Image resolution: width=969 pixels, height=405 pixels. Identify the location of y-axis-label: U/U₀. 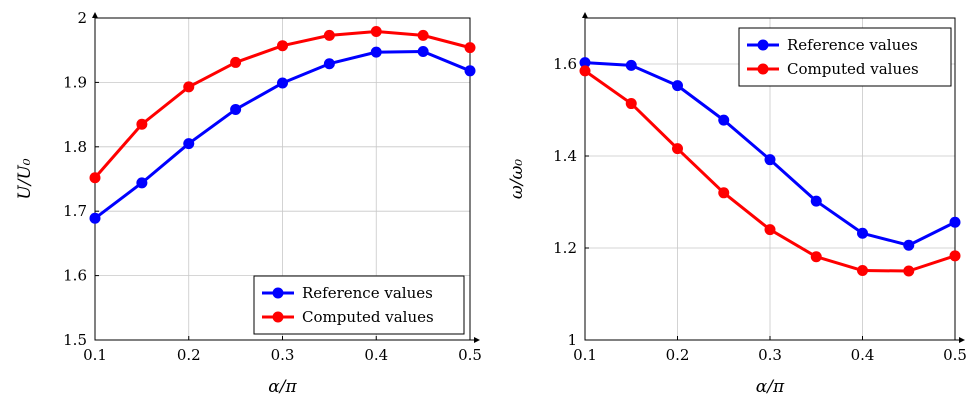
(25, 178).